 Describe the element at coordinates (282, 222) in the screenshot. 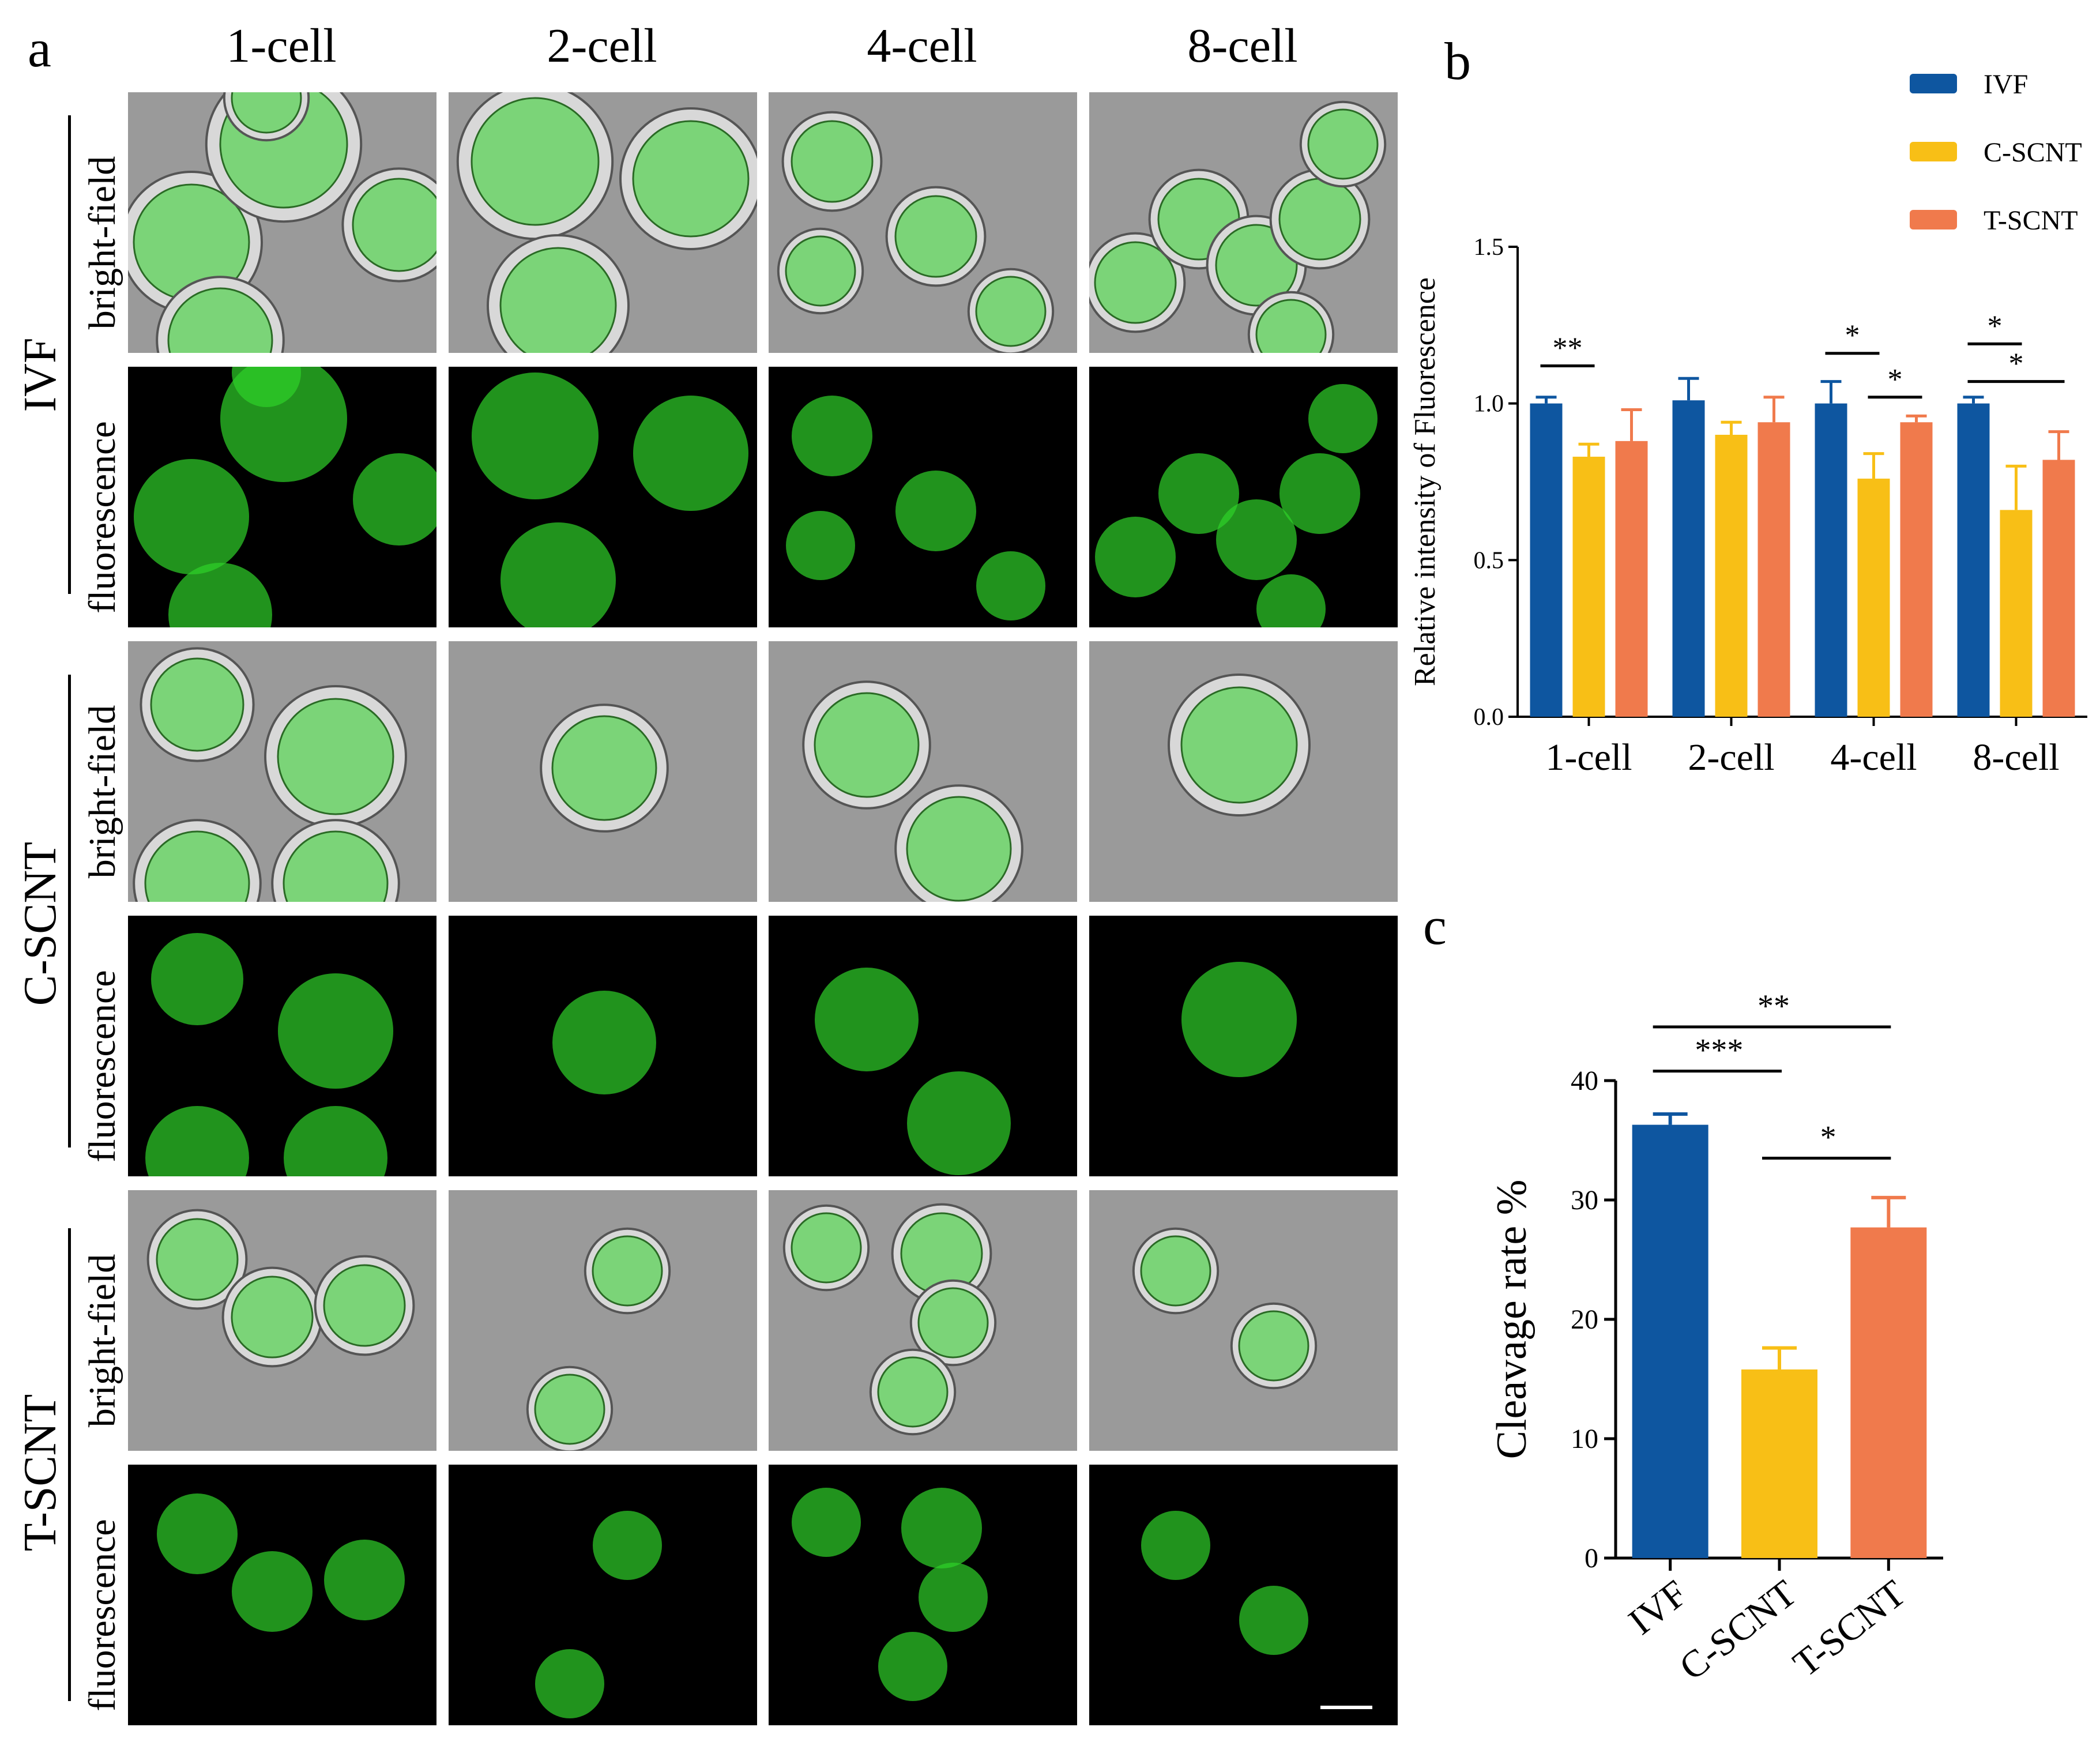

I see `micrograph-ivf-1-cell-brightfield` at that location.